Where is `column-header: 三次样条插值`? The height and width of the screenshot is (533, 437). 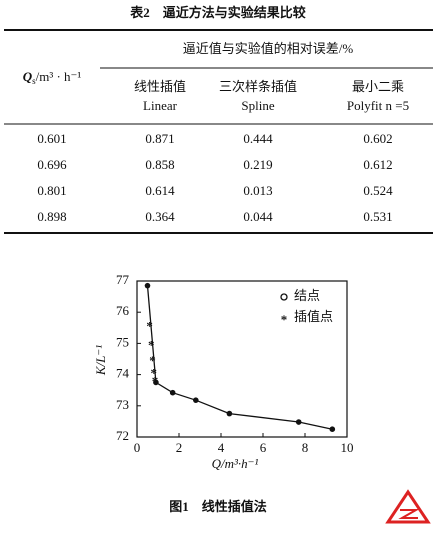 column-header: 三次样条插值 is located at coordinates (258, 86).